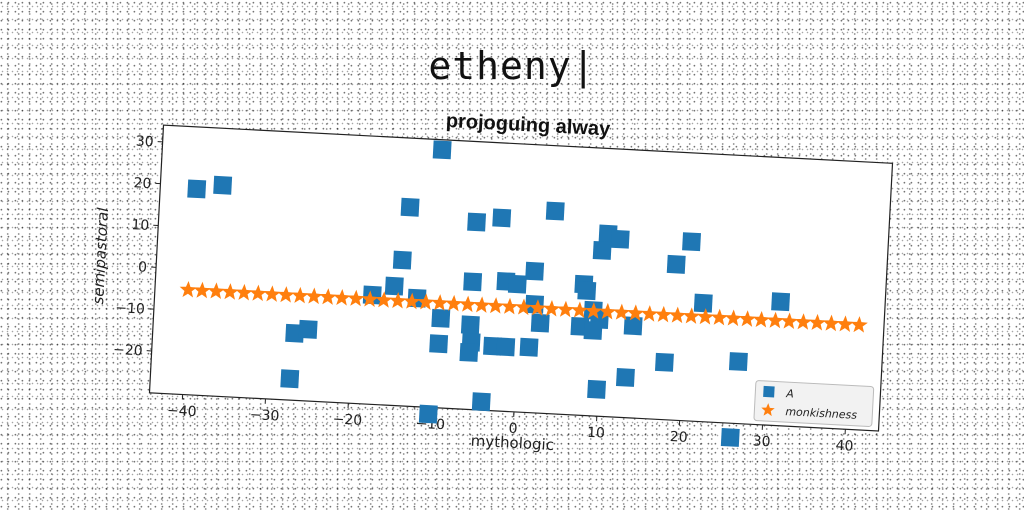  What do you see at coordinates (844, 446) in the screenshot?
I see `x-tick-label: 40` at bounding box center [844, 446].